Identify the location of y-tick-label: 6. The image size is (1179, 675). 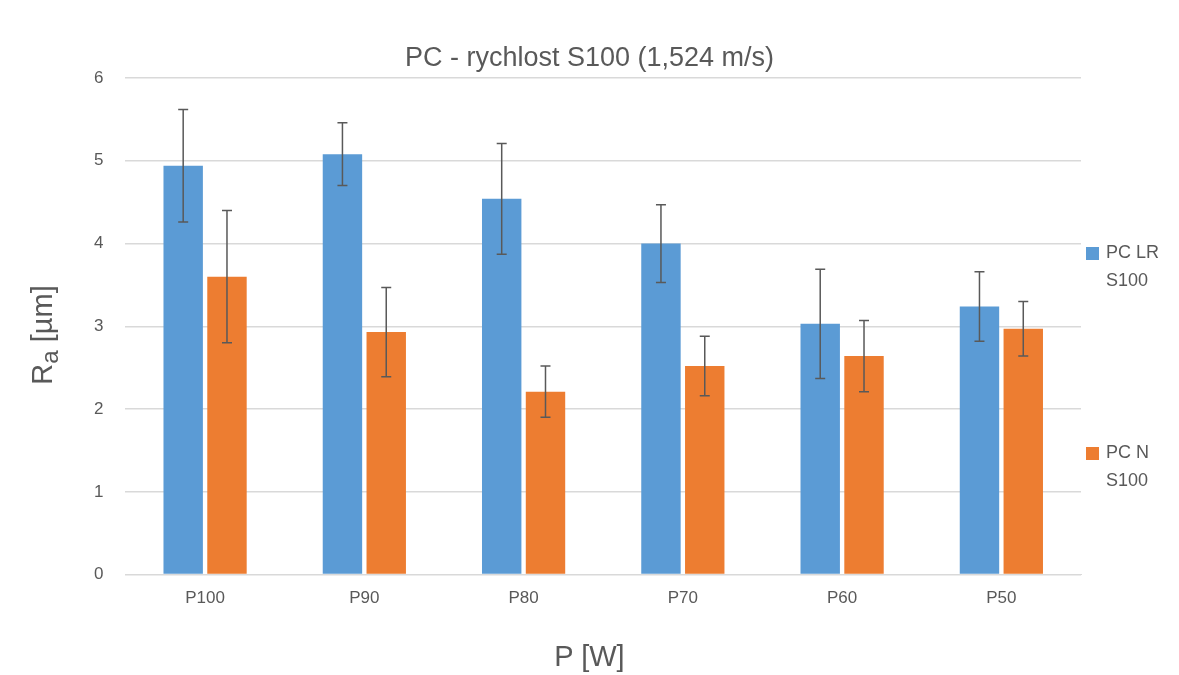
(98, 77).